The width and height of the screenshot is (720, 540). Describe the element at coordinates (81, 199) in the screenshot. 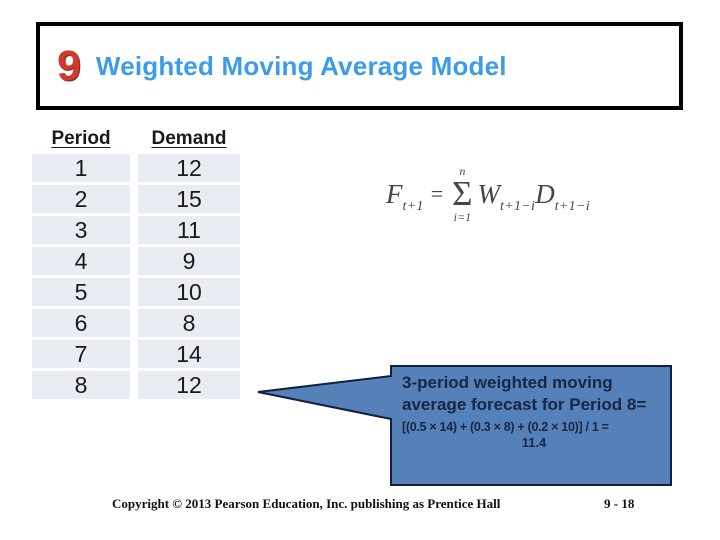

I see `table-cell: 2` at that location.